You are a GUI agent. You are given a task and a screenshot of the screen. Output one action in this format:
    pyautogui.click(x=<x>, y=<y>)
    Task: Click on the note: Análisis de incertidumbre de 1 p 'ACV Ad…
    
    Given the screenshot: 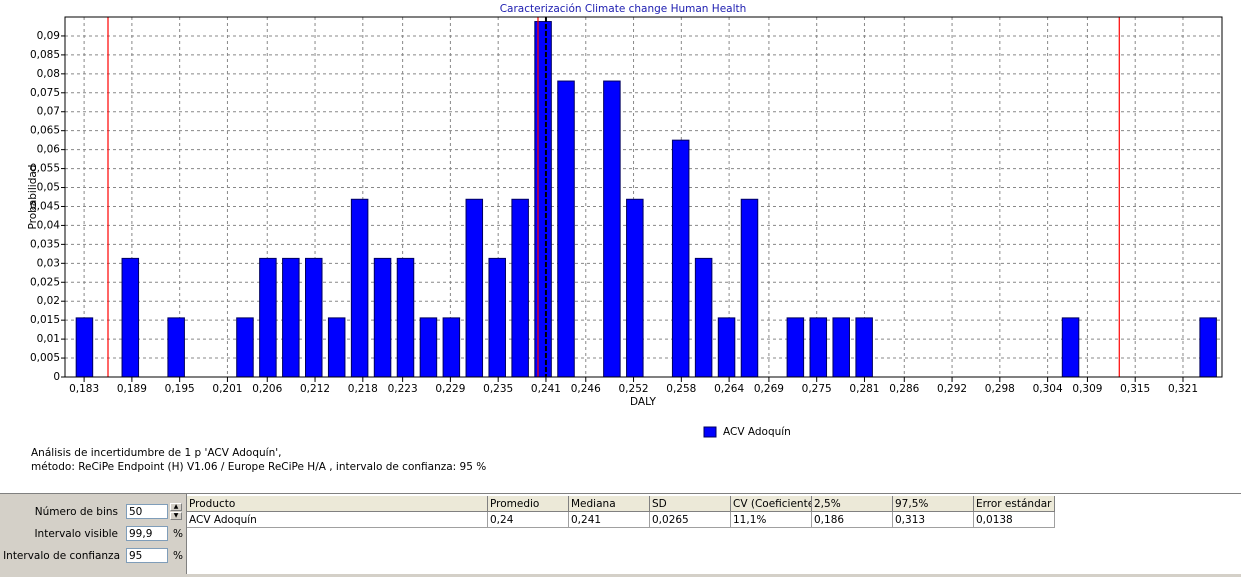 What is the action you would take?
    pyautogui.click(x=156, y=453)
    